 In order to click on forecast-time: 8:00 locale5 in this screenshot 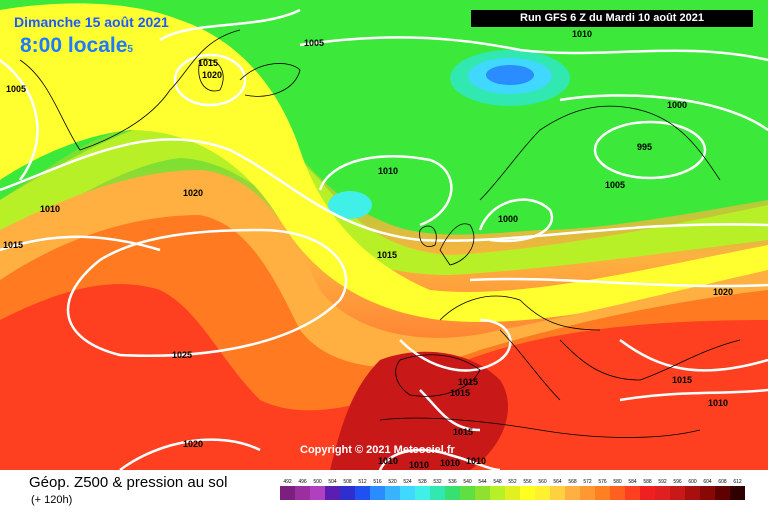, I will do `click(76, 46)`.